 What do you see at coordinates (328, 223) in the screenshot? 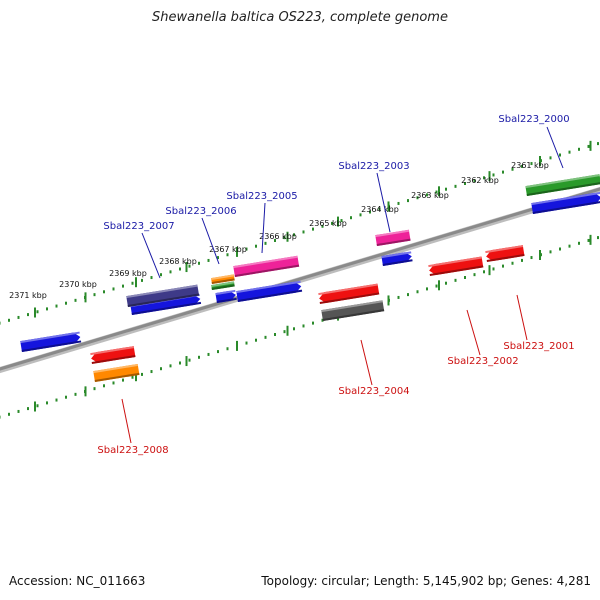
I see `kbp-tick-label: 2365 kbp` at bounding box center [328, 223].